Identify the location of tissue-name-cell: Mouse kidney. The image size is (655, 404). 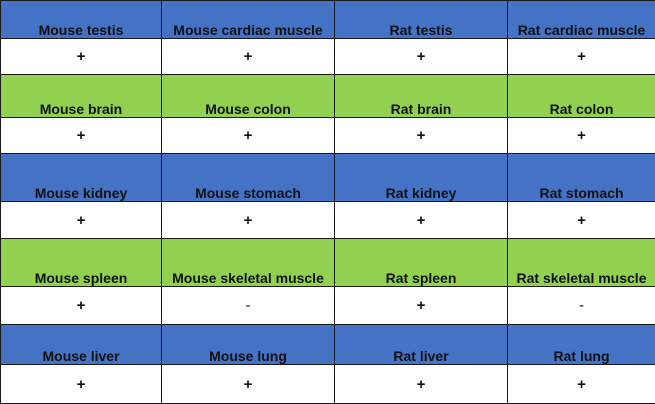
(81, 178).